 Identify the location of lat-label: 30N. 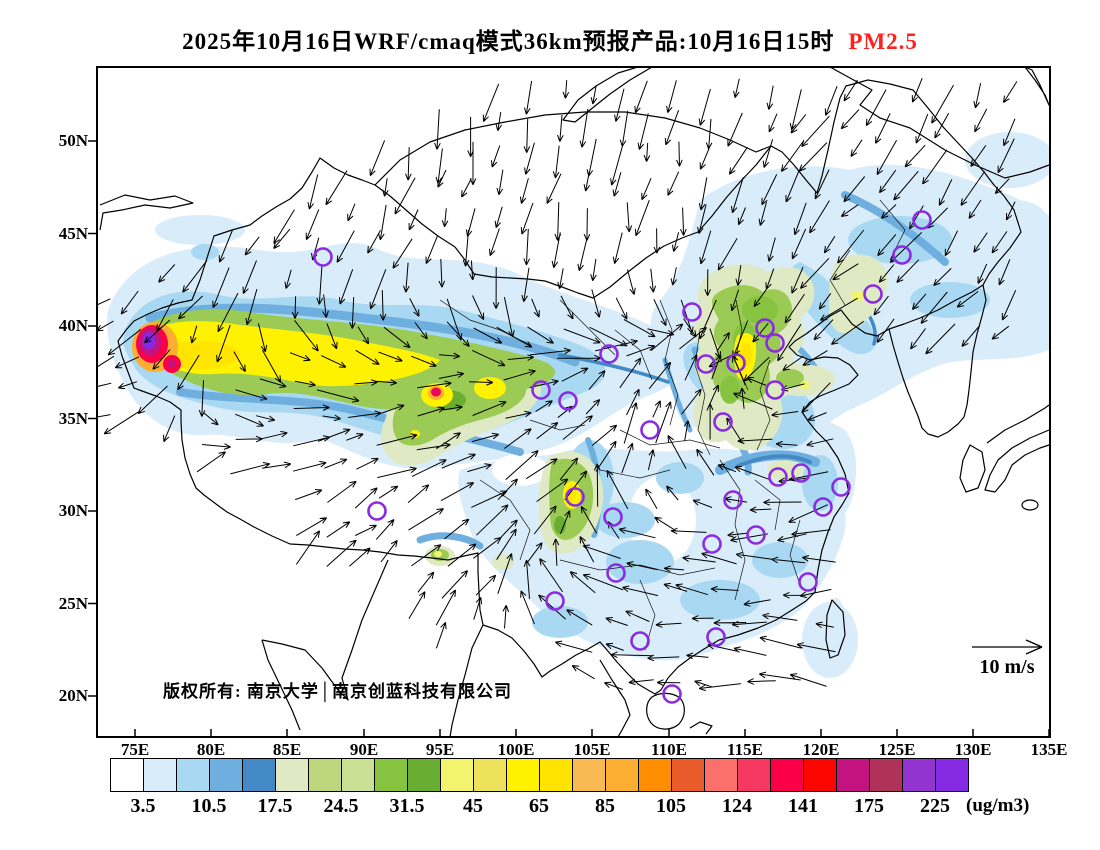
(73, 510).